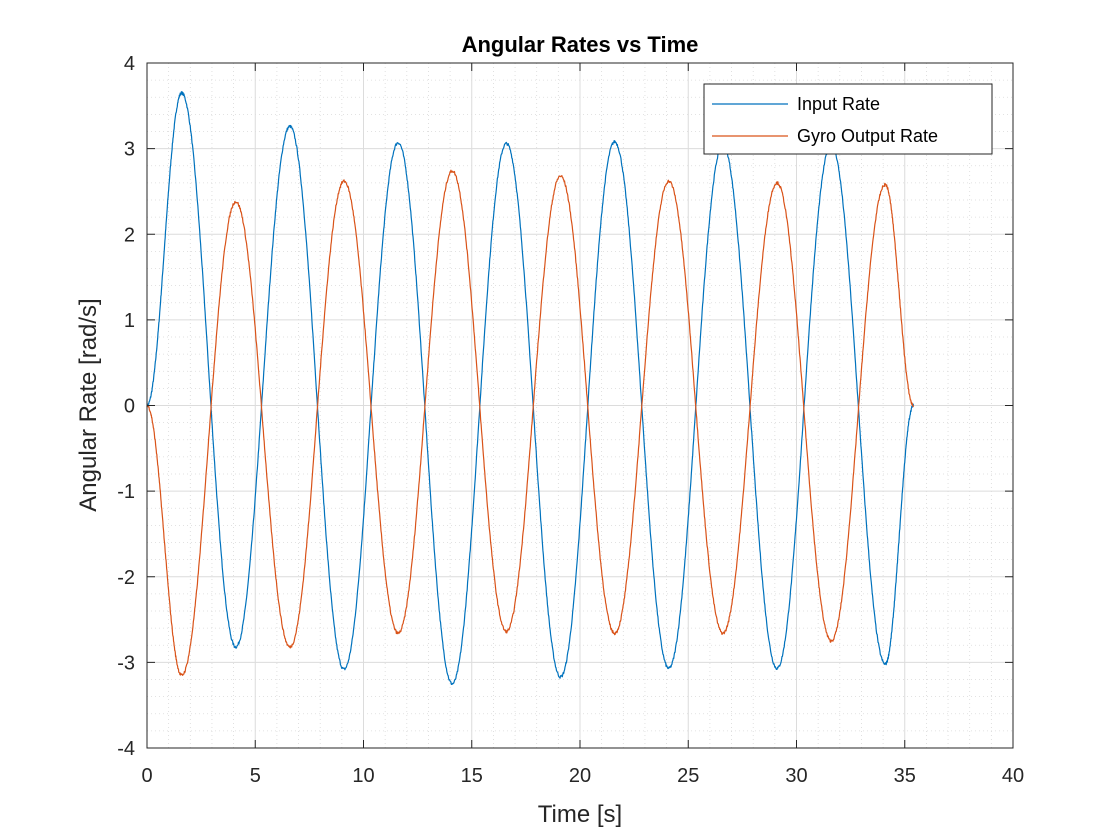  What do you see at coordinates (580, 44) in the screenshot?
I see `chart-title: Angular Rates vs Time` at bounding box center [580, 44].